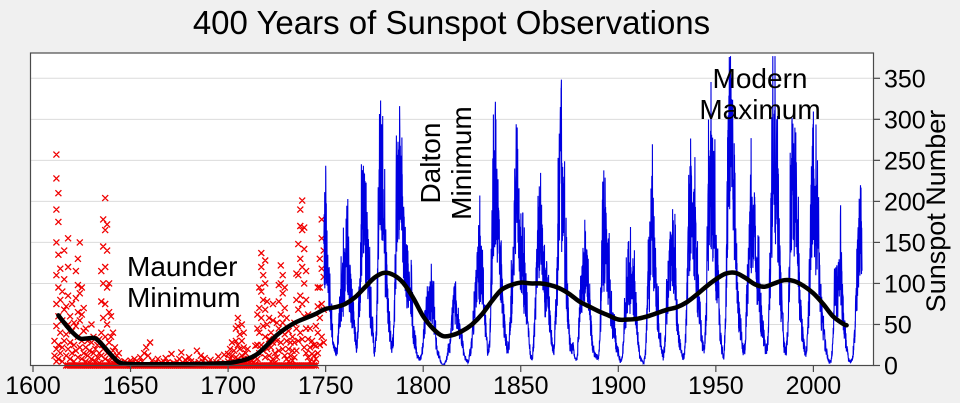 The height and width of the screenshot is (403, 960). What do you see at coordinates (936, 211) in the screenshot?
I see `y-axis-title: Sunspot Number` at bounding box center [936, 211].